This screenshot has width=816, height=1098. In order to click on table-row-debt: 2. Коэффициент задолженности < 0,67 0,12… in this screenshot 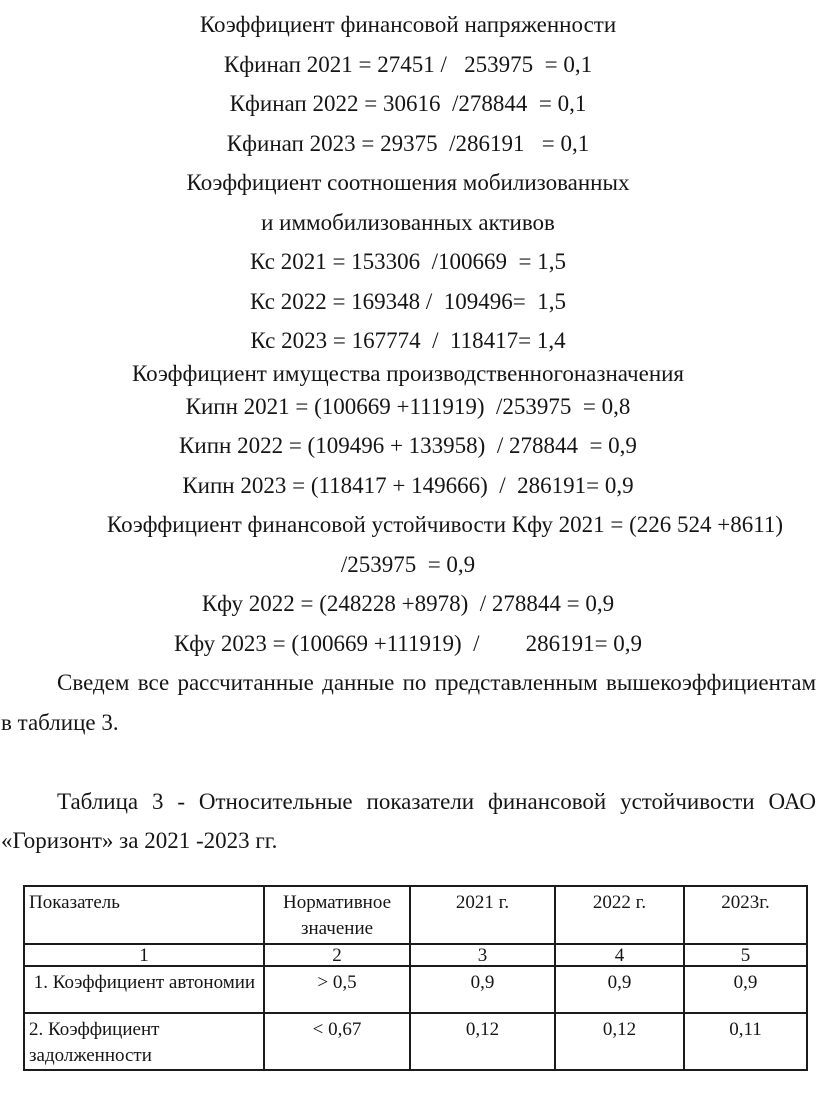, I will do `click(415, 1041)`.